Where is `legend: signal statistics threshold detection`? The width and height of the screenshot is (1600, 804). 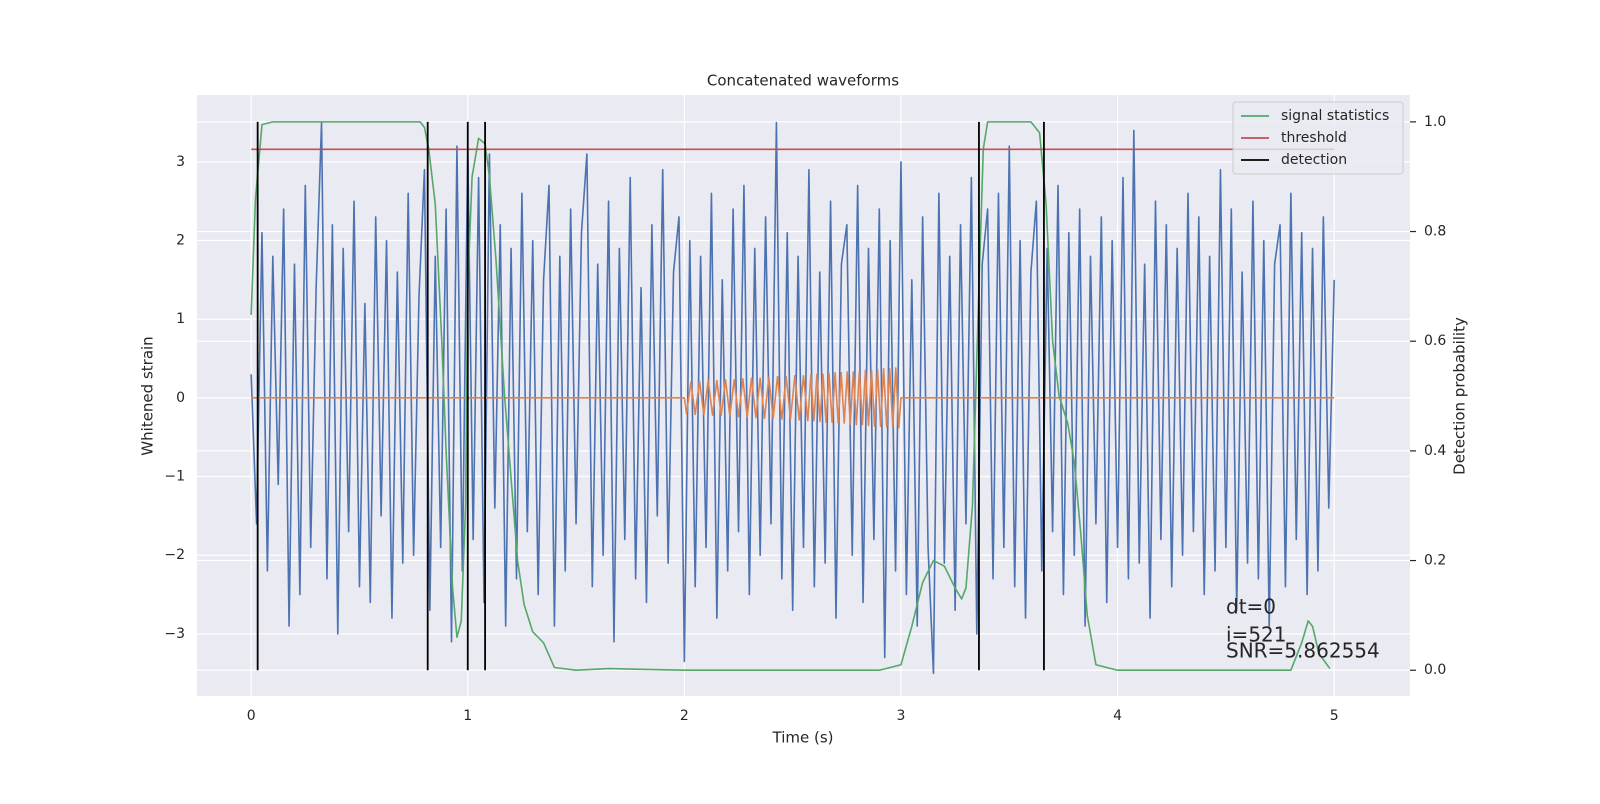 legend: signal statistics threshold detection is located at coordinates (1318, 138).